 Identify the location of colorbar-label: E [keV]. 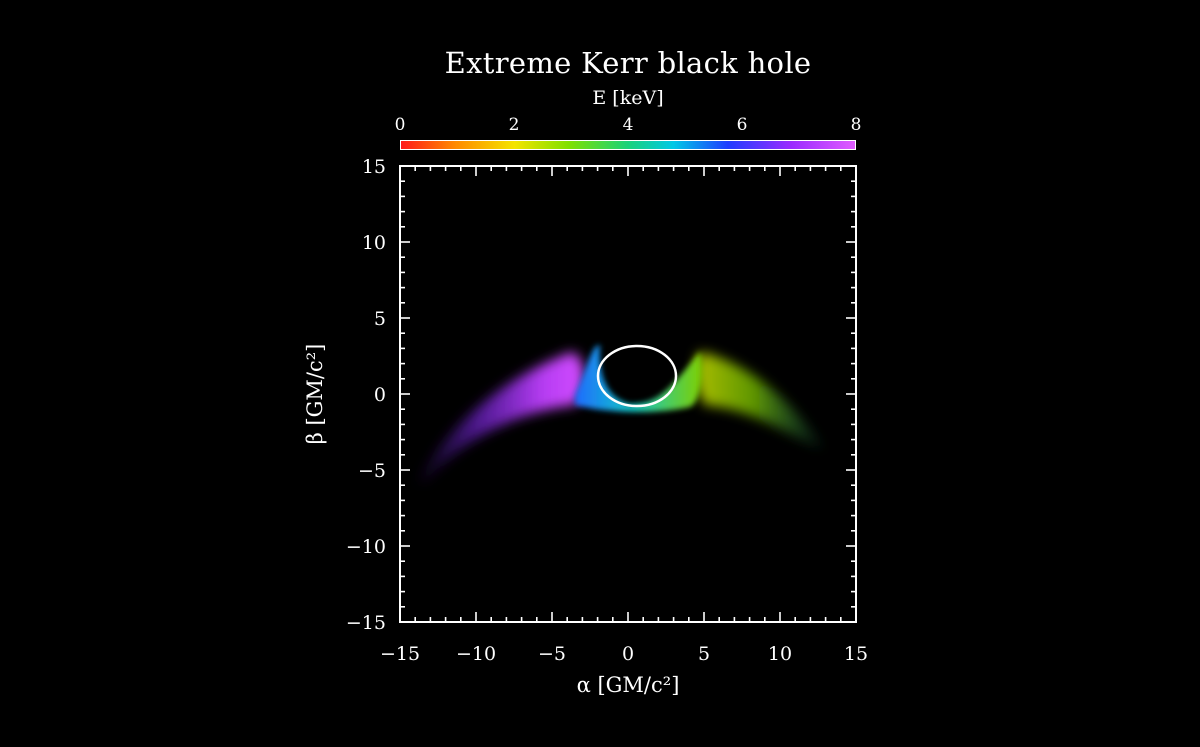
(628, 98).